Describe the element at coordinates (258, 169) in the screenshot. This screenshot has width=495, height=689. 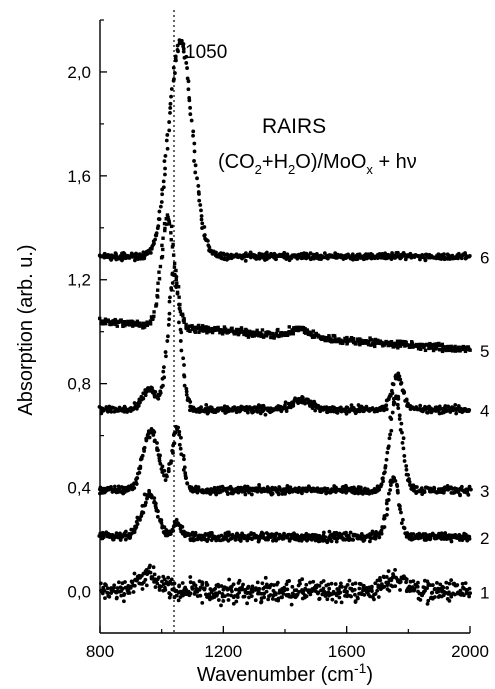
I see `system-label-part: 2` at that location.